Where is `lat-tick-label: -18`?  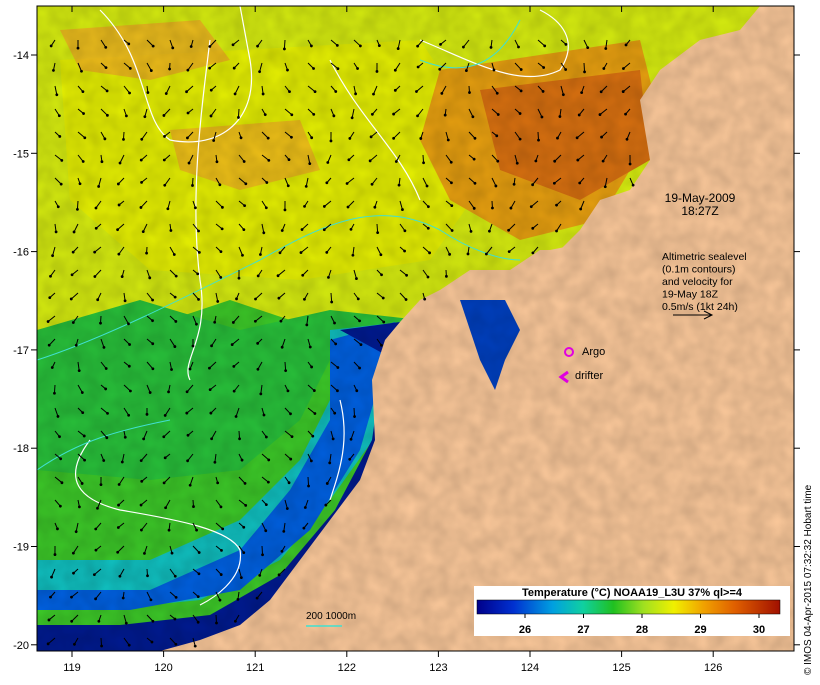
lat-tick-label: -18 is located at coordinates (21, 449).